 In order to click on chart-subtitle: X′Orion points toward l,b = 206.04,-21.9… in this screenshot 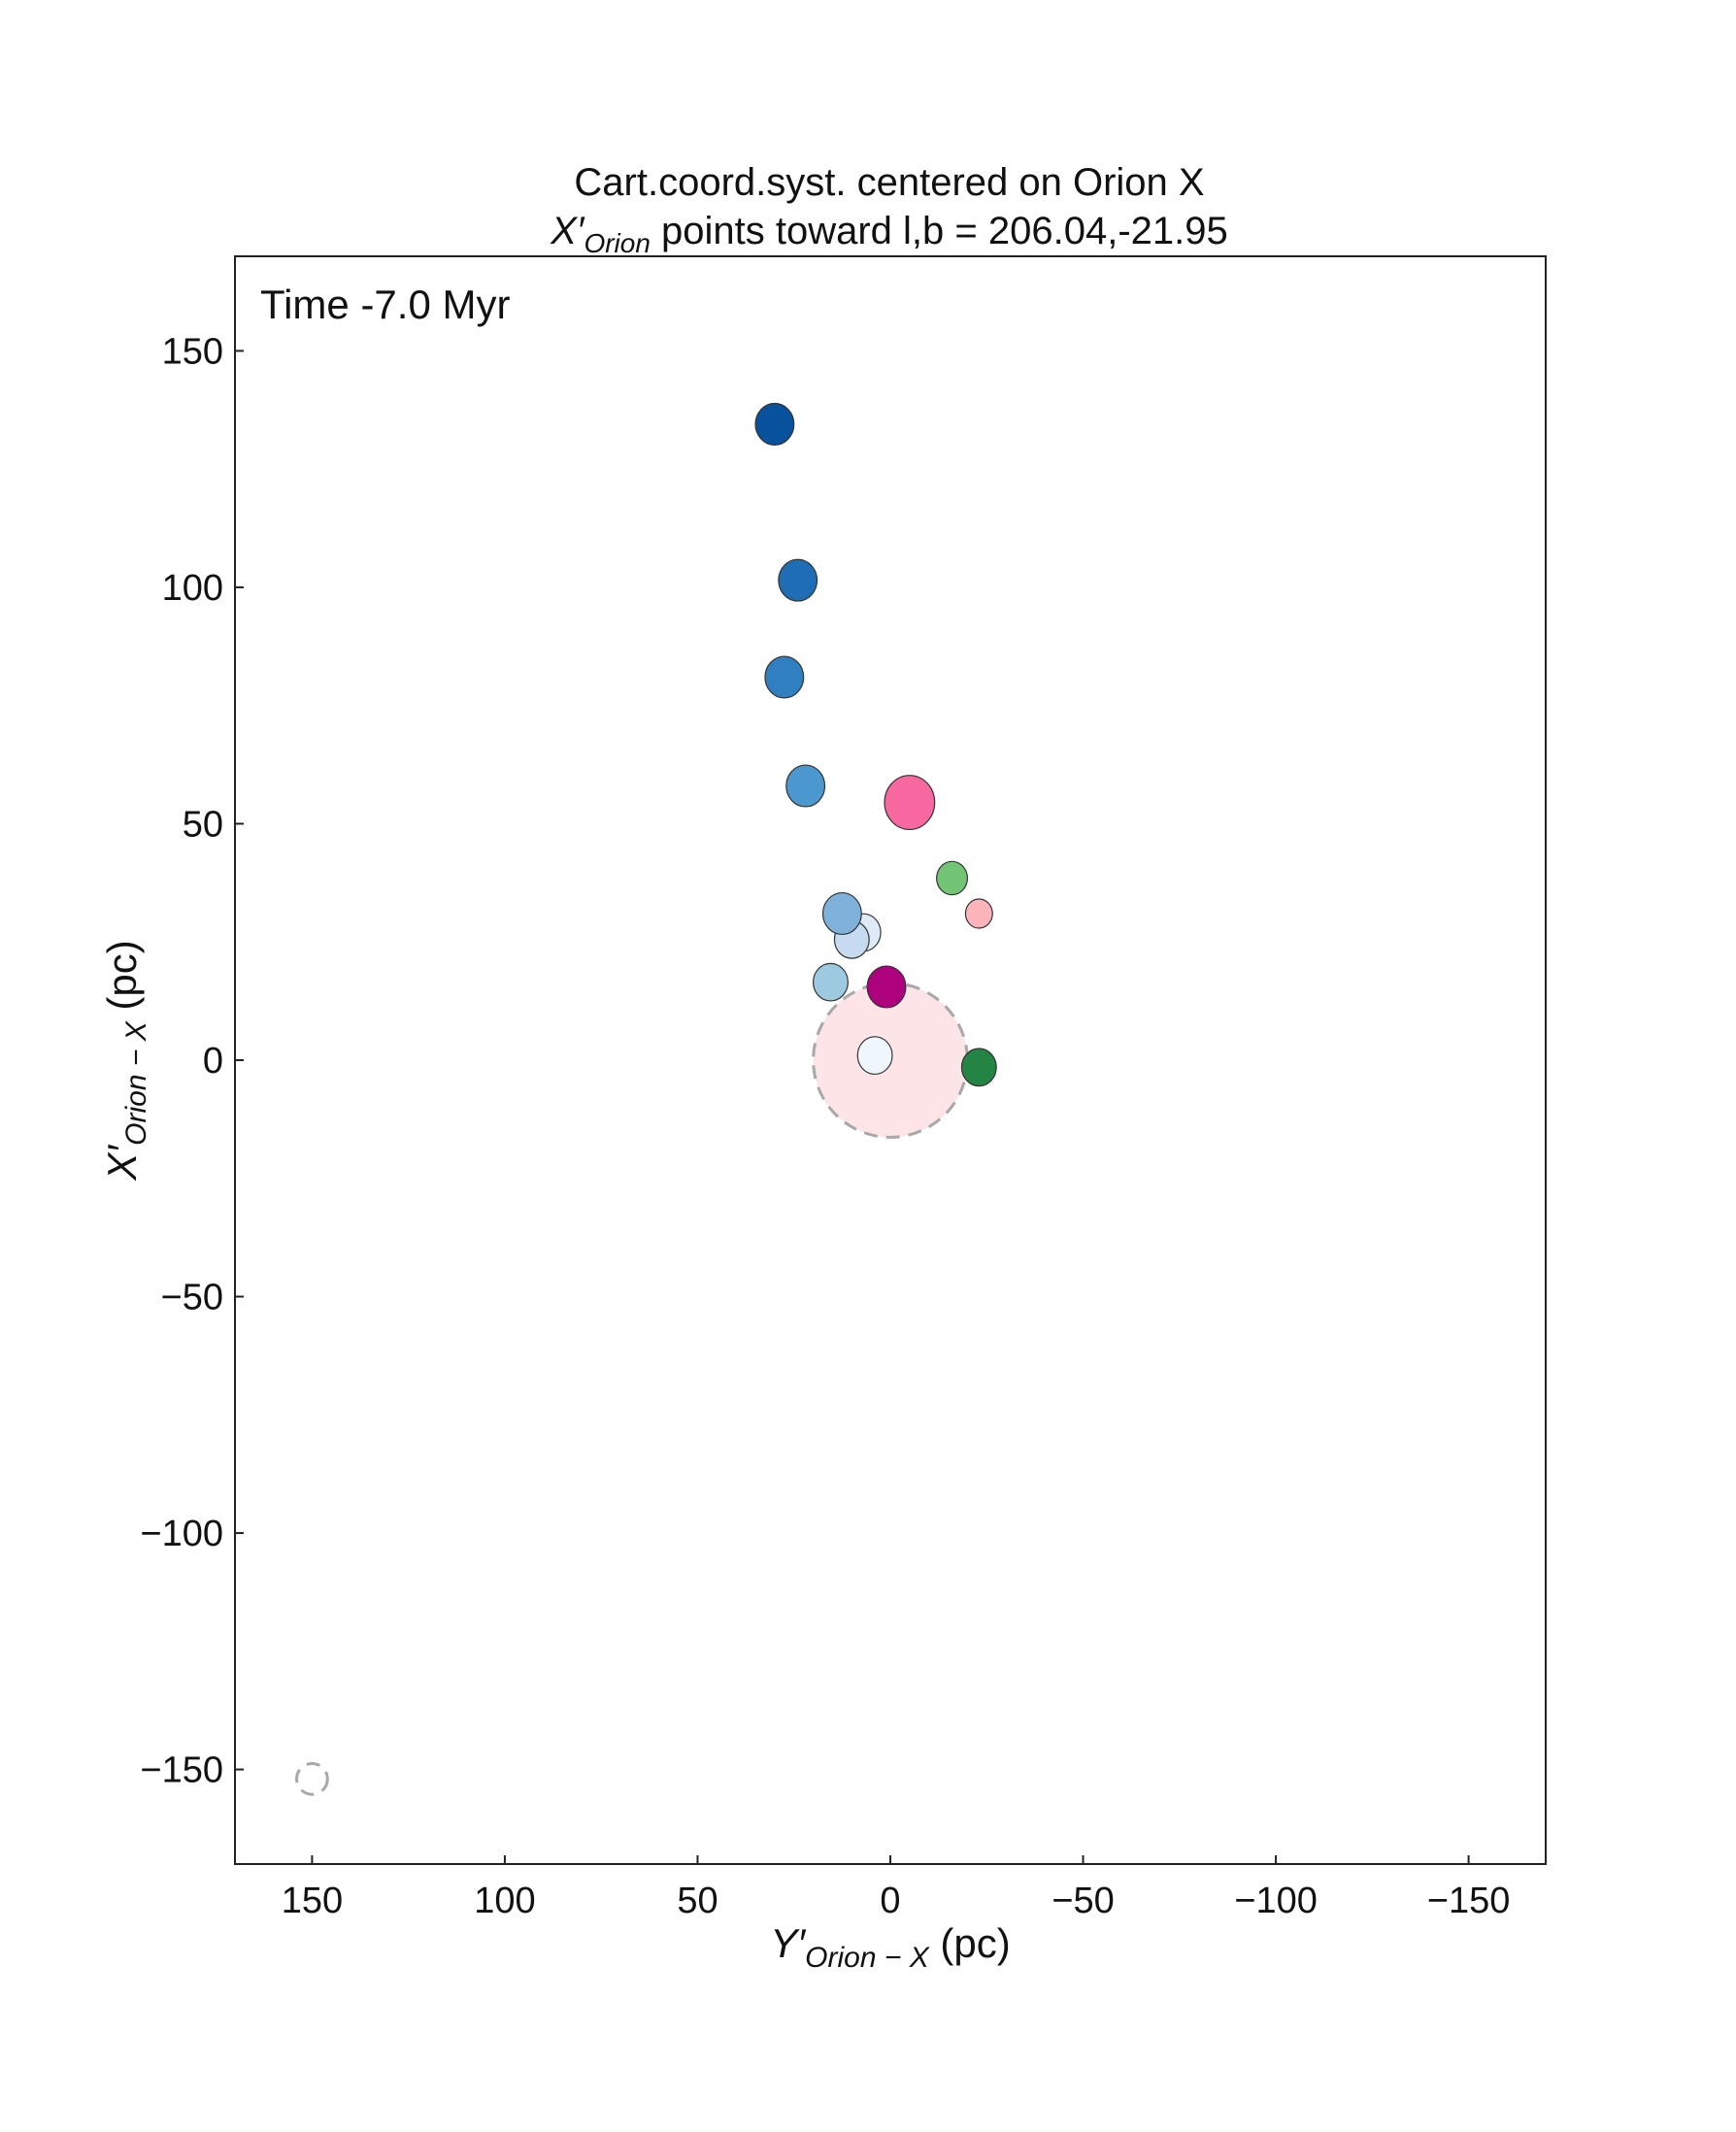, I will do `click(889, 234)`.